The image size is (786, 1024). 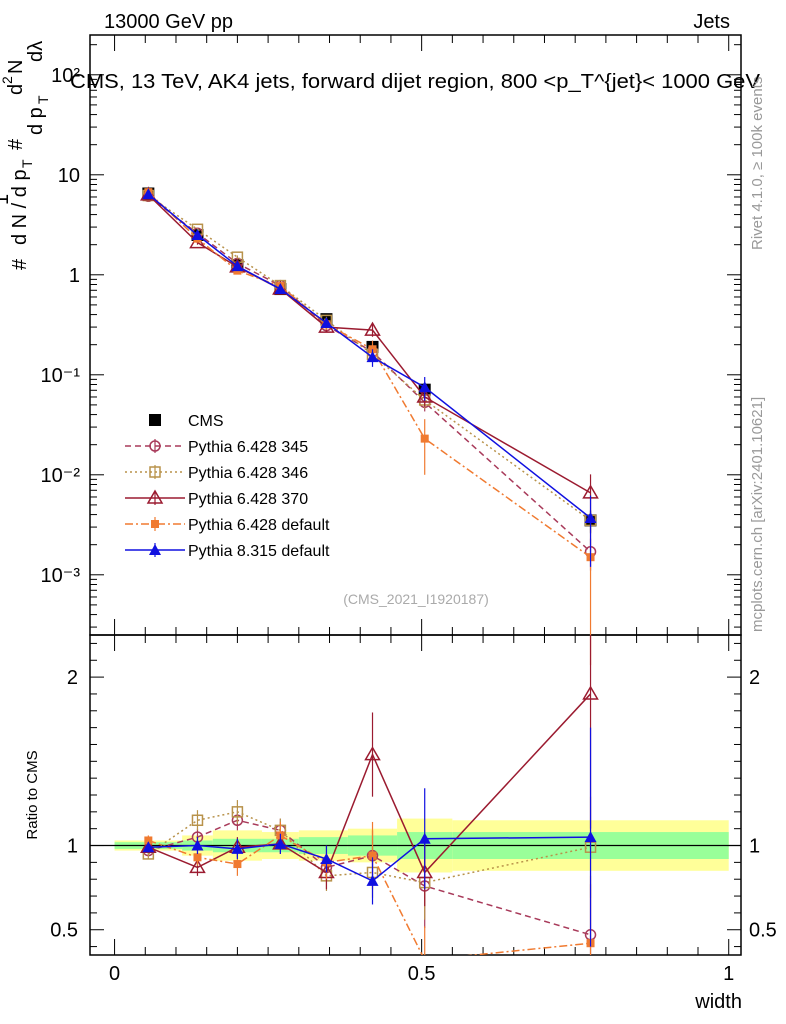 What do you see at coordinates (74, 276) in the screenshot?
I see `y-tick-label: 1` at bounding box center [74, 276].